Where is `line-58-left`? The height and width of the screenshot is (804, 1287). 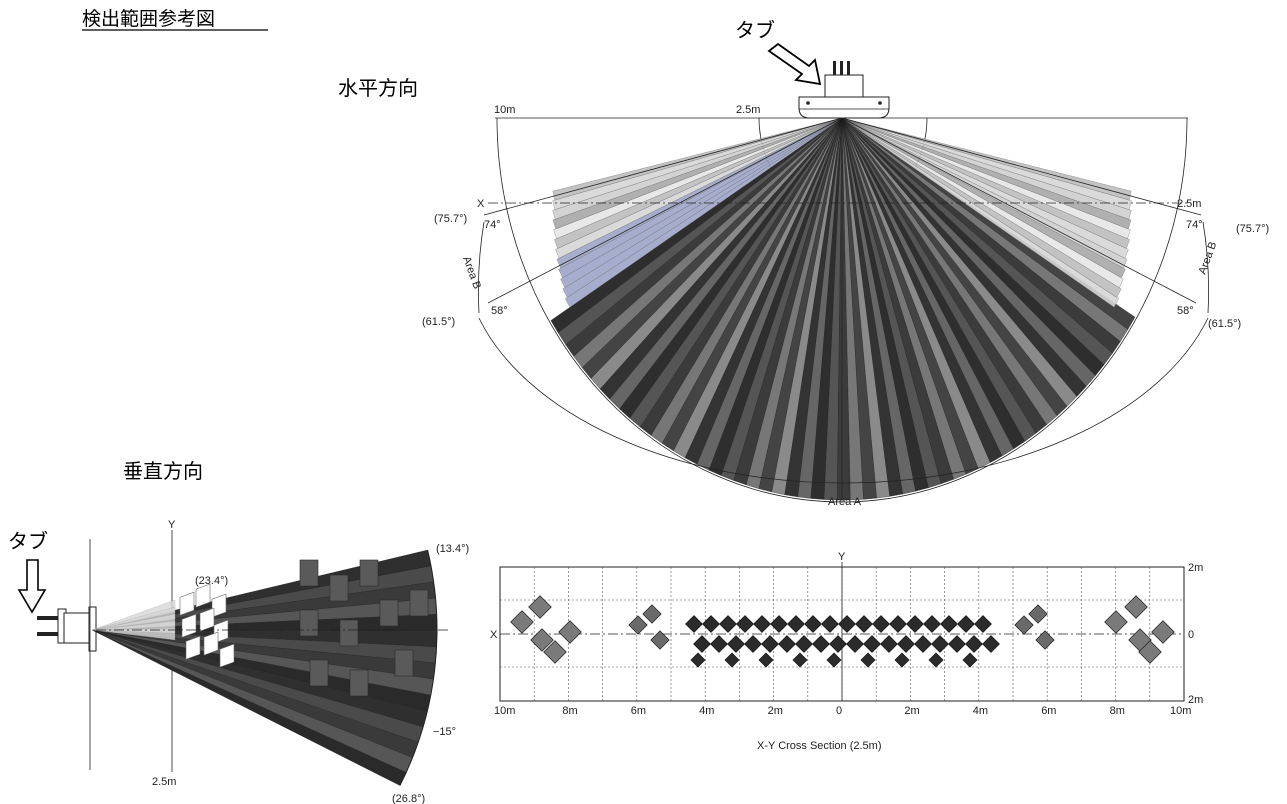
line-58-left is located at coordinates (665, 210).